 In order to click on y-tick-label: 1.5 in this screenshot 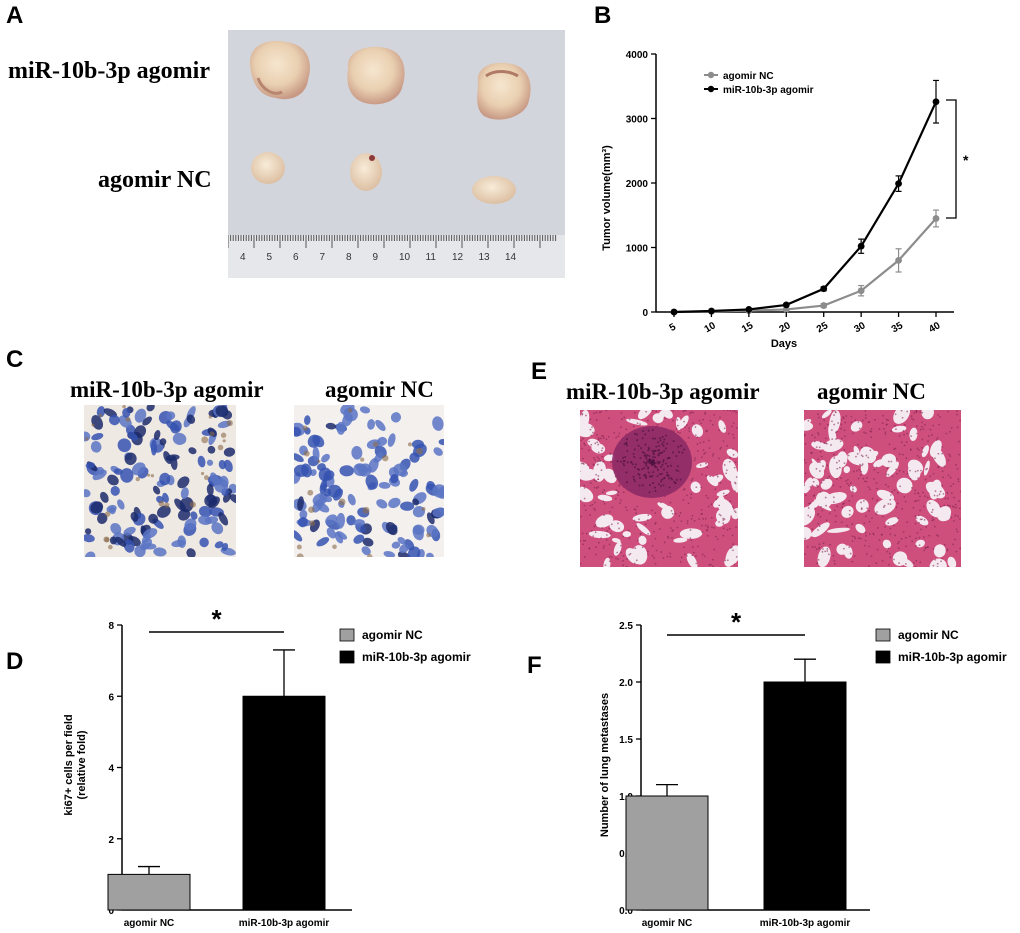, I will do `click(626, 740)`.